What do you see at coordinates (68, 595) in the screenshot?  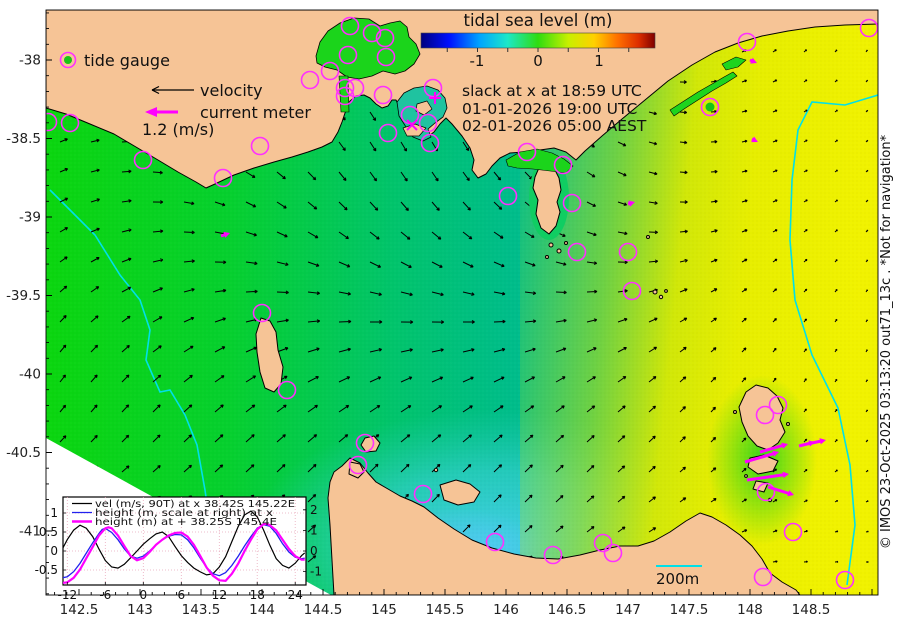 I see `inset-x-tick-label: -12` at bounding box center [68, 595].